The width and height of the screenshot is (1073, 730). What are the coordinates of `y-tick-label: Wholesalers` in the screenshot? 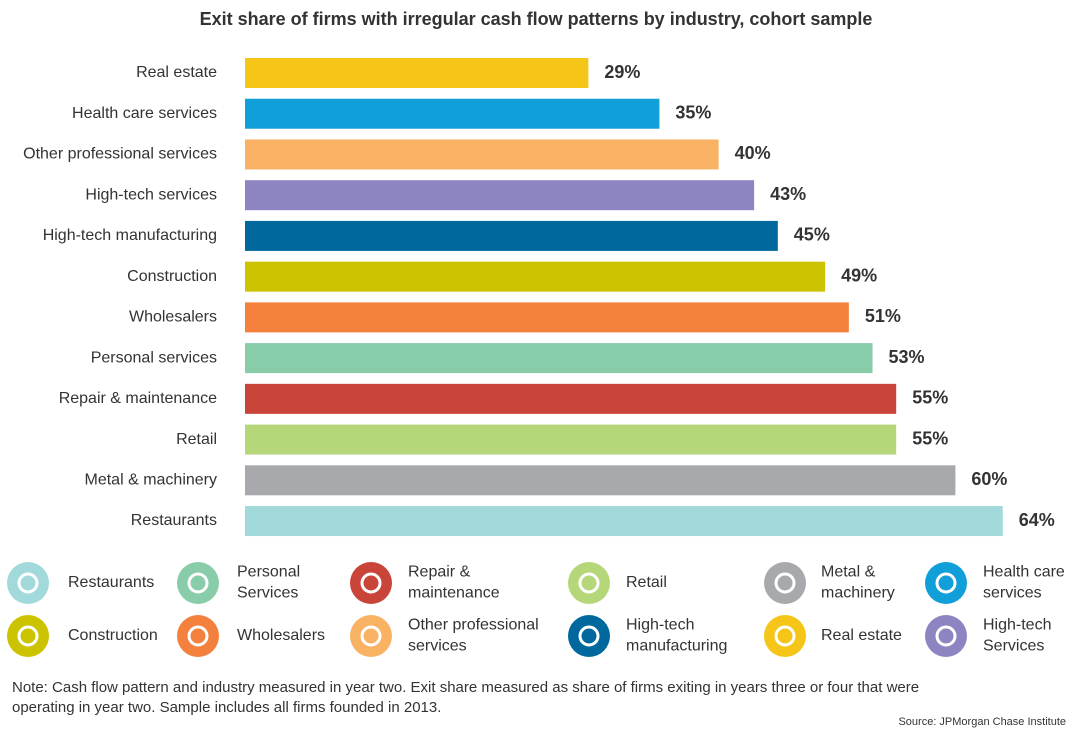 It's located at (173, 317).